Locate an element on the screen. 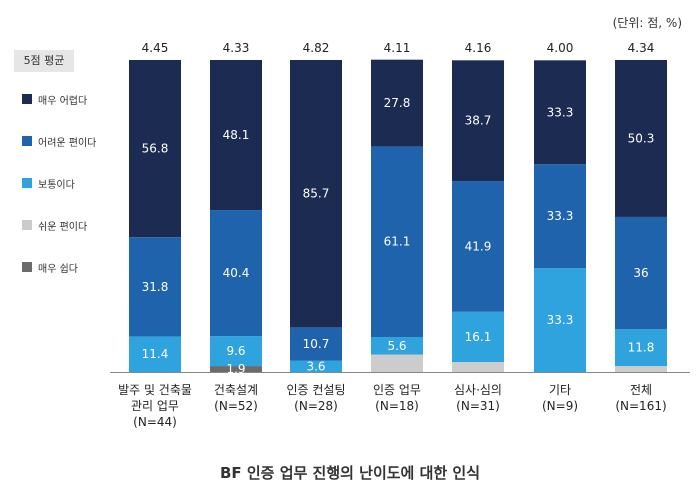  data-label: 16.1 is located at coordinates (478, 337).